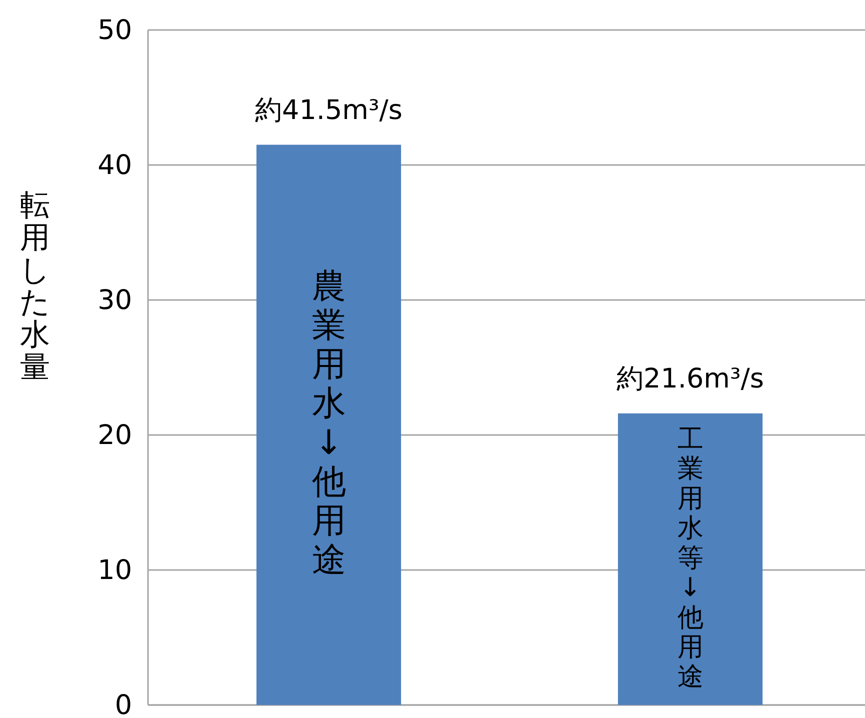  Describe the element at coordinates (115, 570) in the screenshot. I see `y-tick-label: 10` at that location.